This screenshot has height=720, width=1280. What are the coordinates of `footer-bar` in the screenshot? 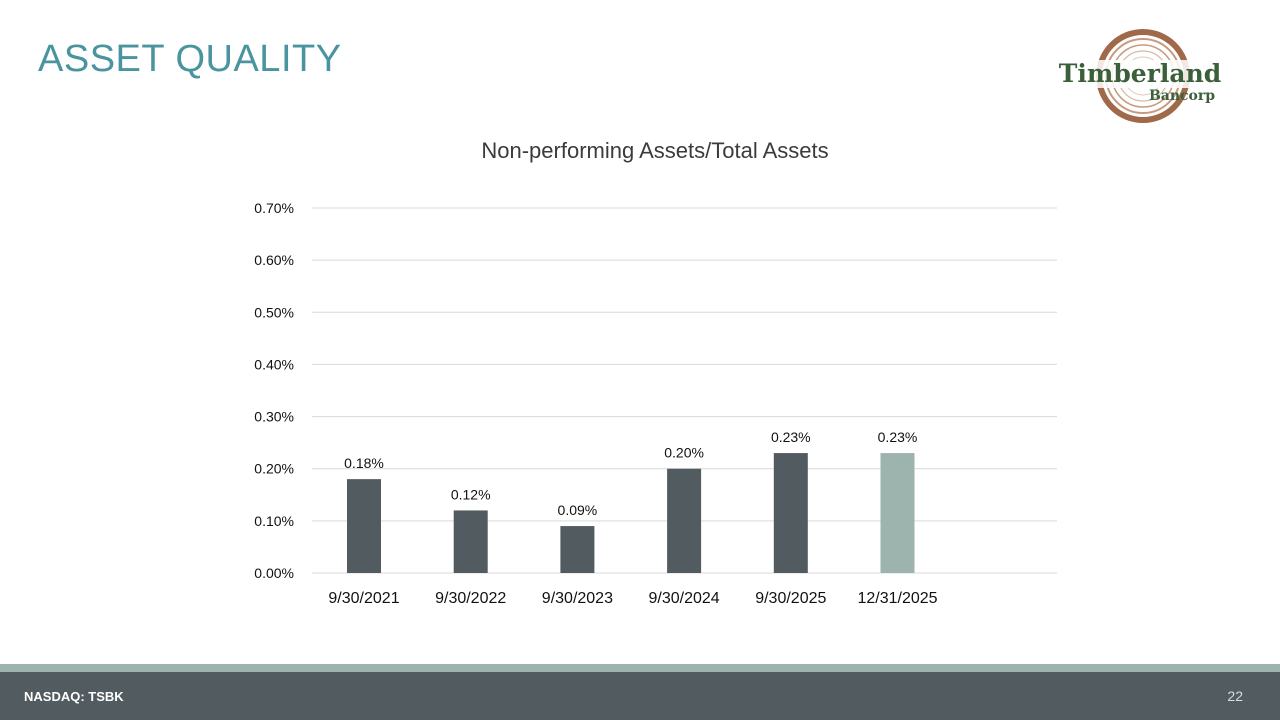 It's located at (640, 696).